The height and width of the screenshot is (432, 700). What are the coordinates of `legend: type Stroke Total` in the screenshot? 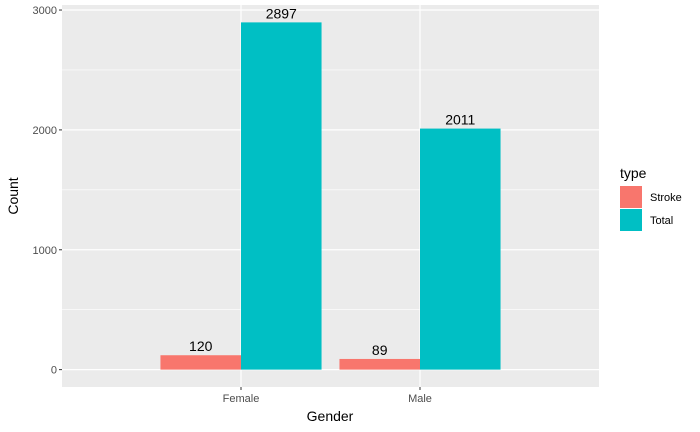 It's located at (651, 198).